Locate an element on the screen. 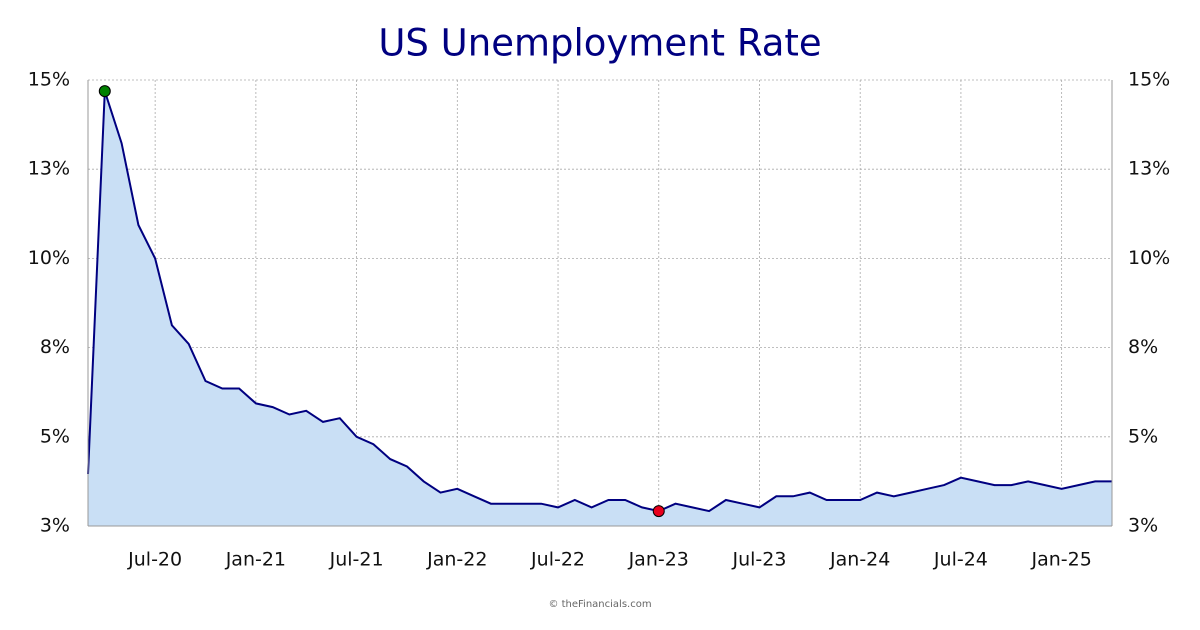 This screenshot has height=630, width=1200. y-tick-label: 5% is located at coordinates (55, 436).